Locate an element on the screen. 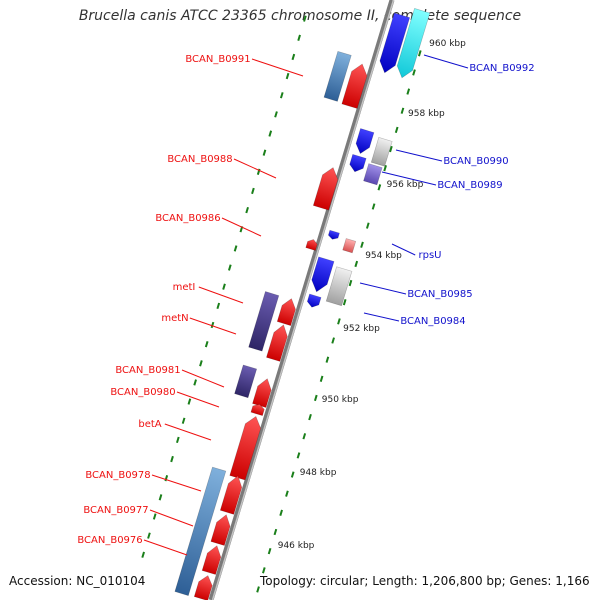  gene-bcan-b0985-shape is located at coordinates (323, 274).